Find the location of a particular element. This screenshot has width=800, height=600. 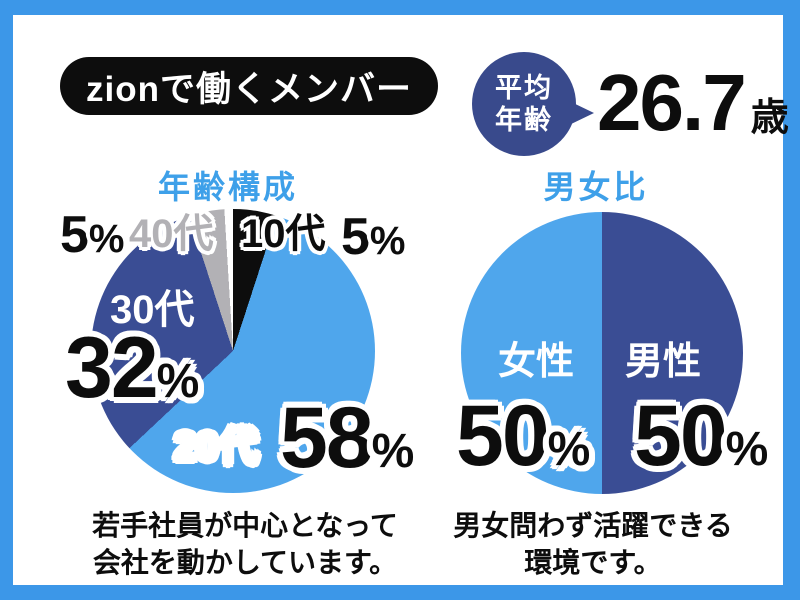

average-age-value: 26.7 is located at coordinates (672, 102).